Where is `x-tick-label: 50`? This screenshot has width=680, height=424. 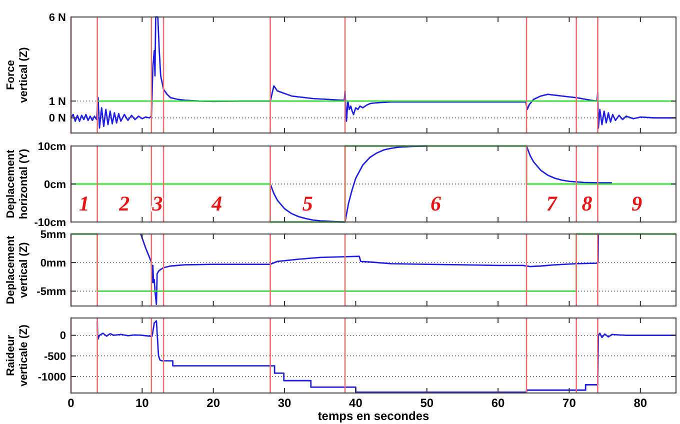 x-tick-label: 50 is located at coordinates (427, 403).